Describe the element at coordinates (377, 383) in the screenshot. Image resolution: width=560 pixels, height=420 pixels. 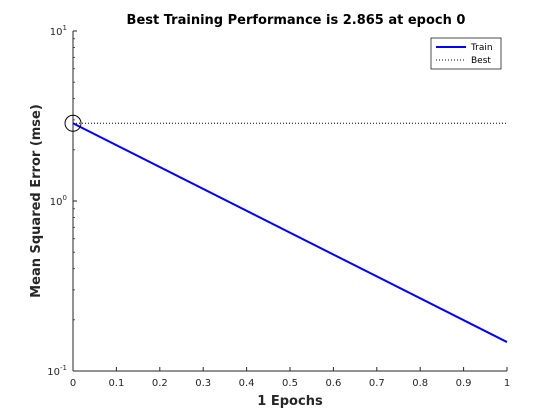
I see `x-tick-label: 0.7` at that location.